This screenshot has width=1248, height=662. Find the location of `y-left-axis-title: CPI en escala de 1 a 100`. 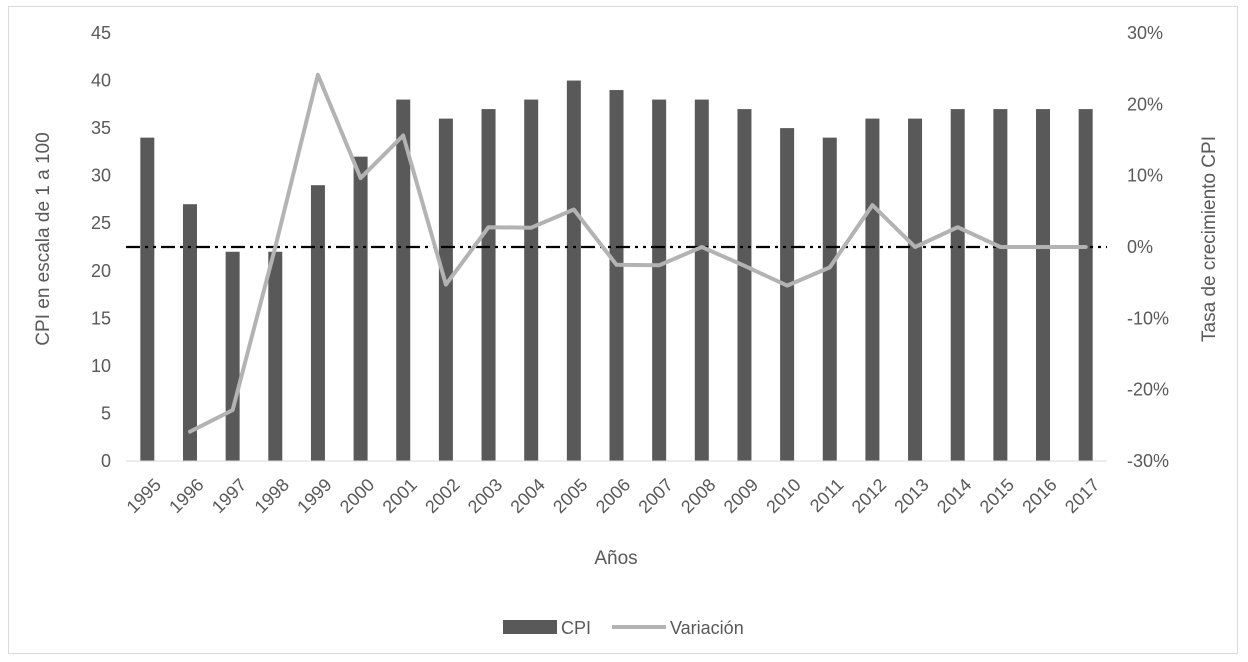

y-left-axis-title: CPI en escala de 1 a 100 is located at coordinates (43, 238).